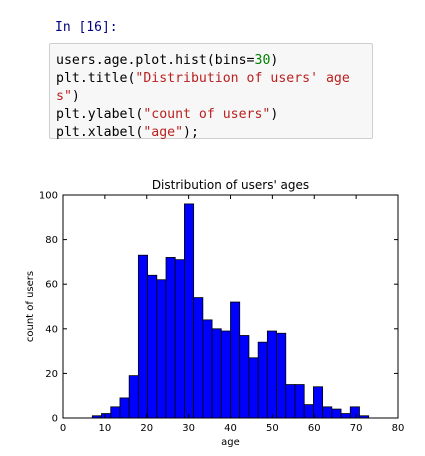  What do you see at coordinates (146, 428) in the screenshot?
I see `x-tick-label: 20` at bounding box center [146, 428].